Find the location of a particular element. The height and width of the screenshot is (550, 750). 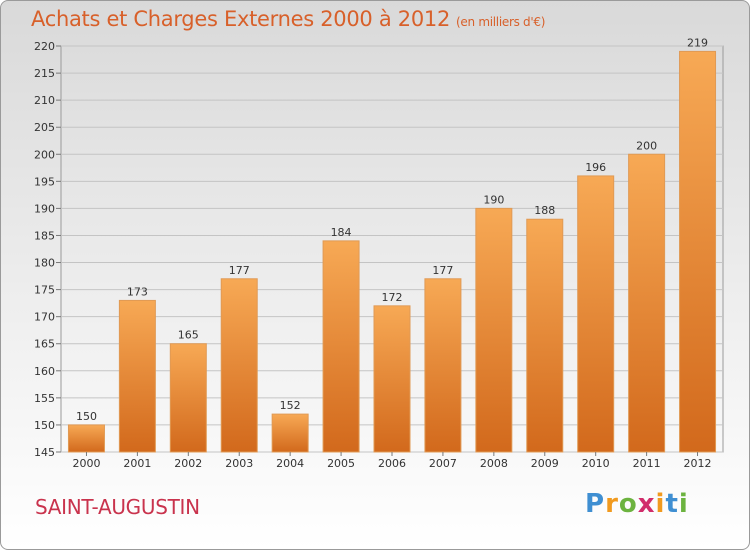

bar-2010 is located at coordinates (596, 314).